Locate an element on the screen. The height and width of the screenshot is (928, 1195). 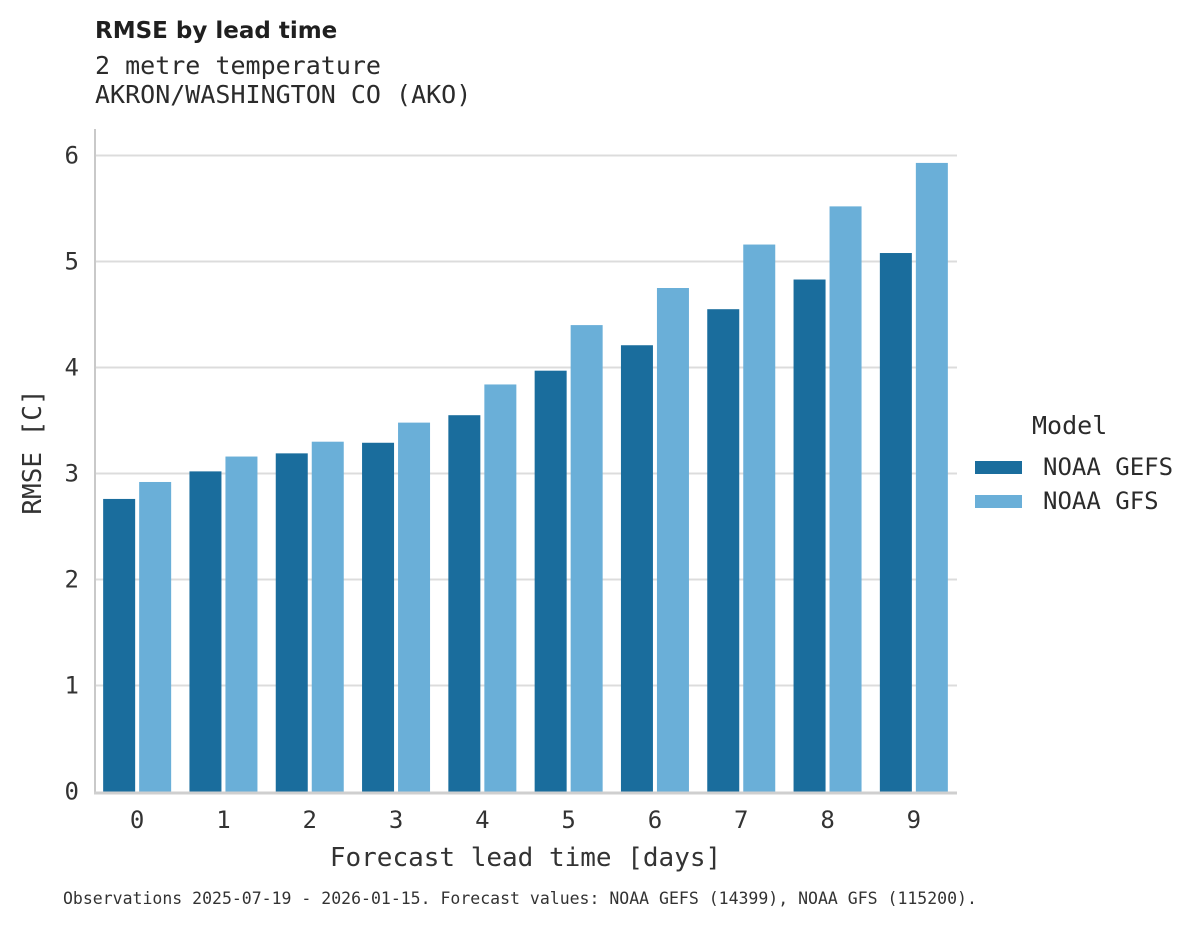
legend-title: Model is located at coordinates (1070, 425).